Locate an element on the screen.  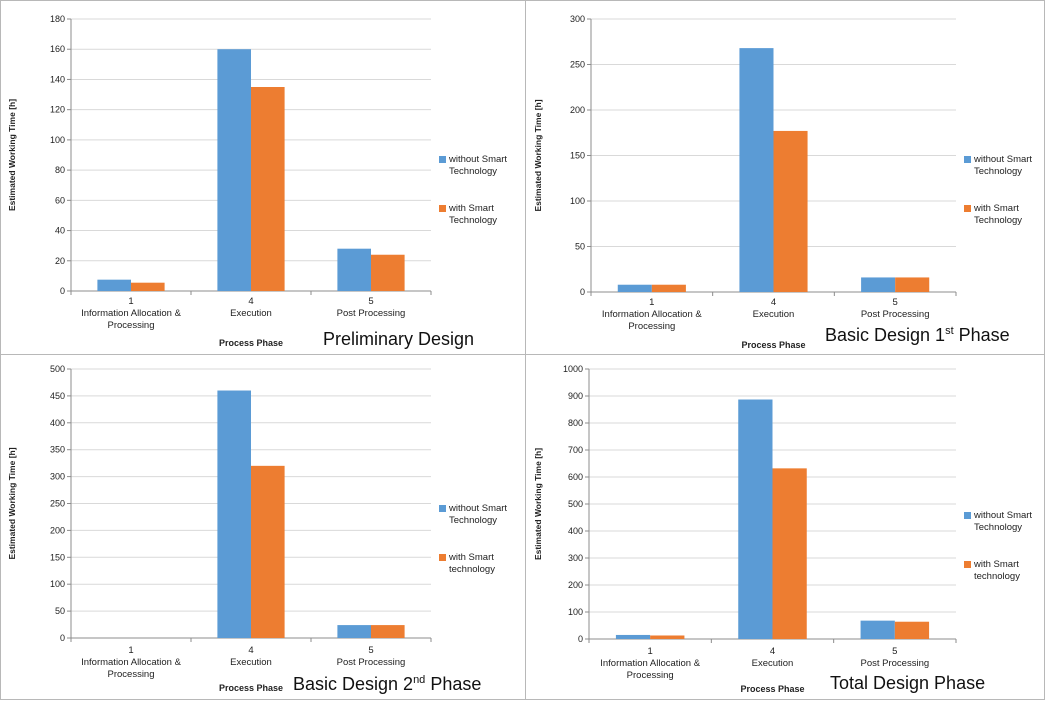
y-tick-label: 160 is located at coordinates (57, 49).